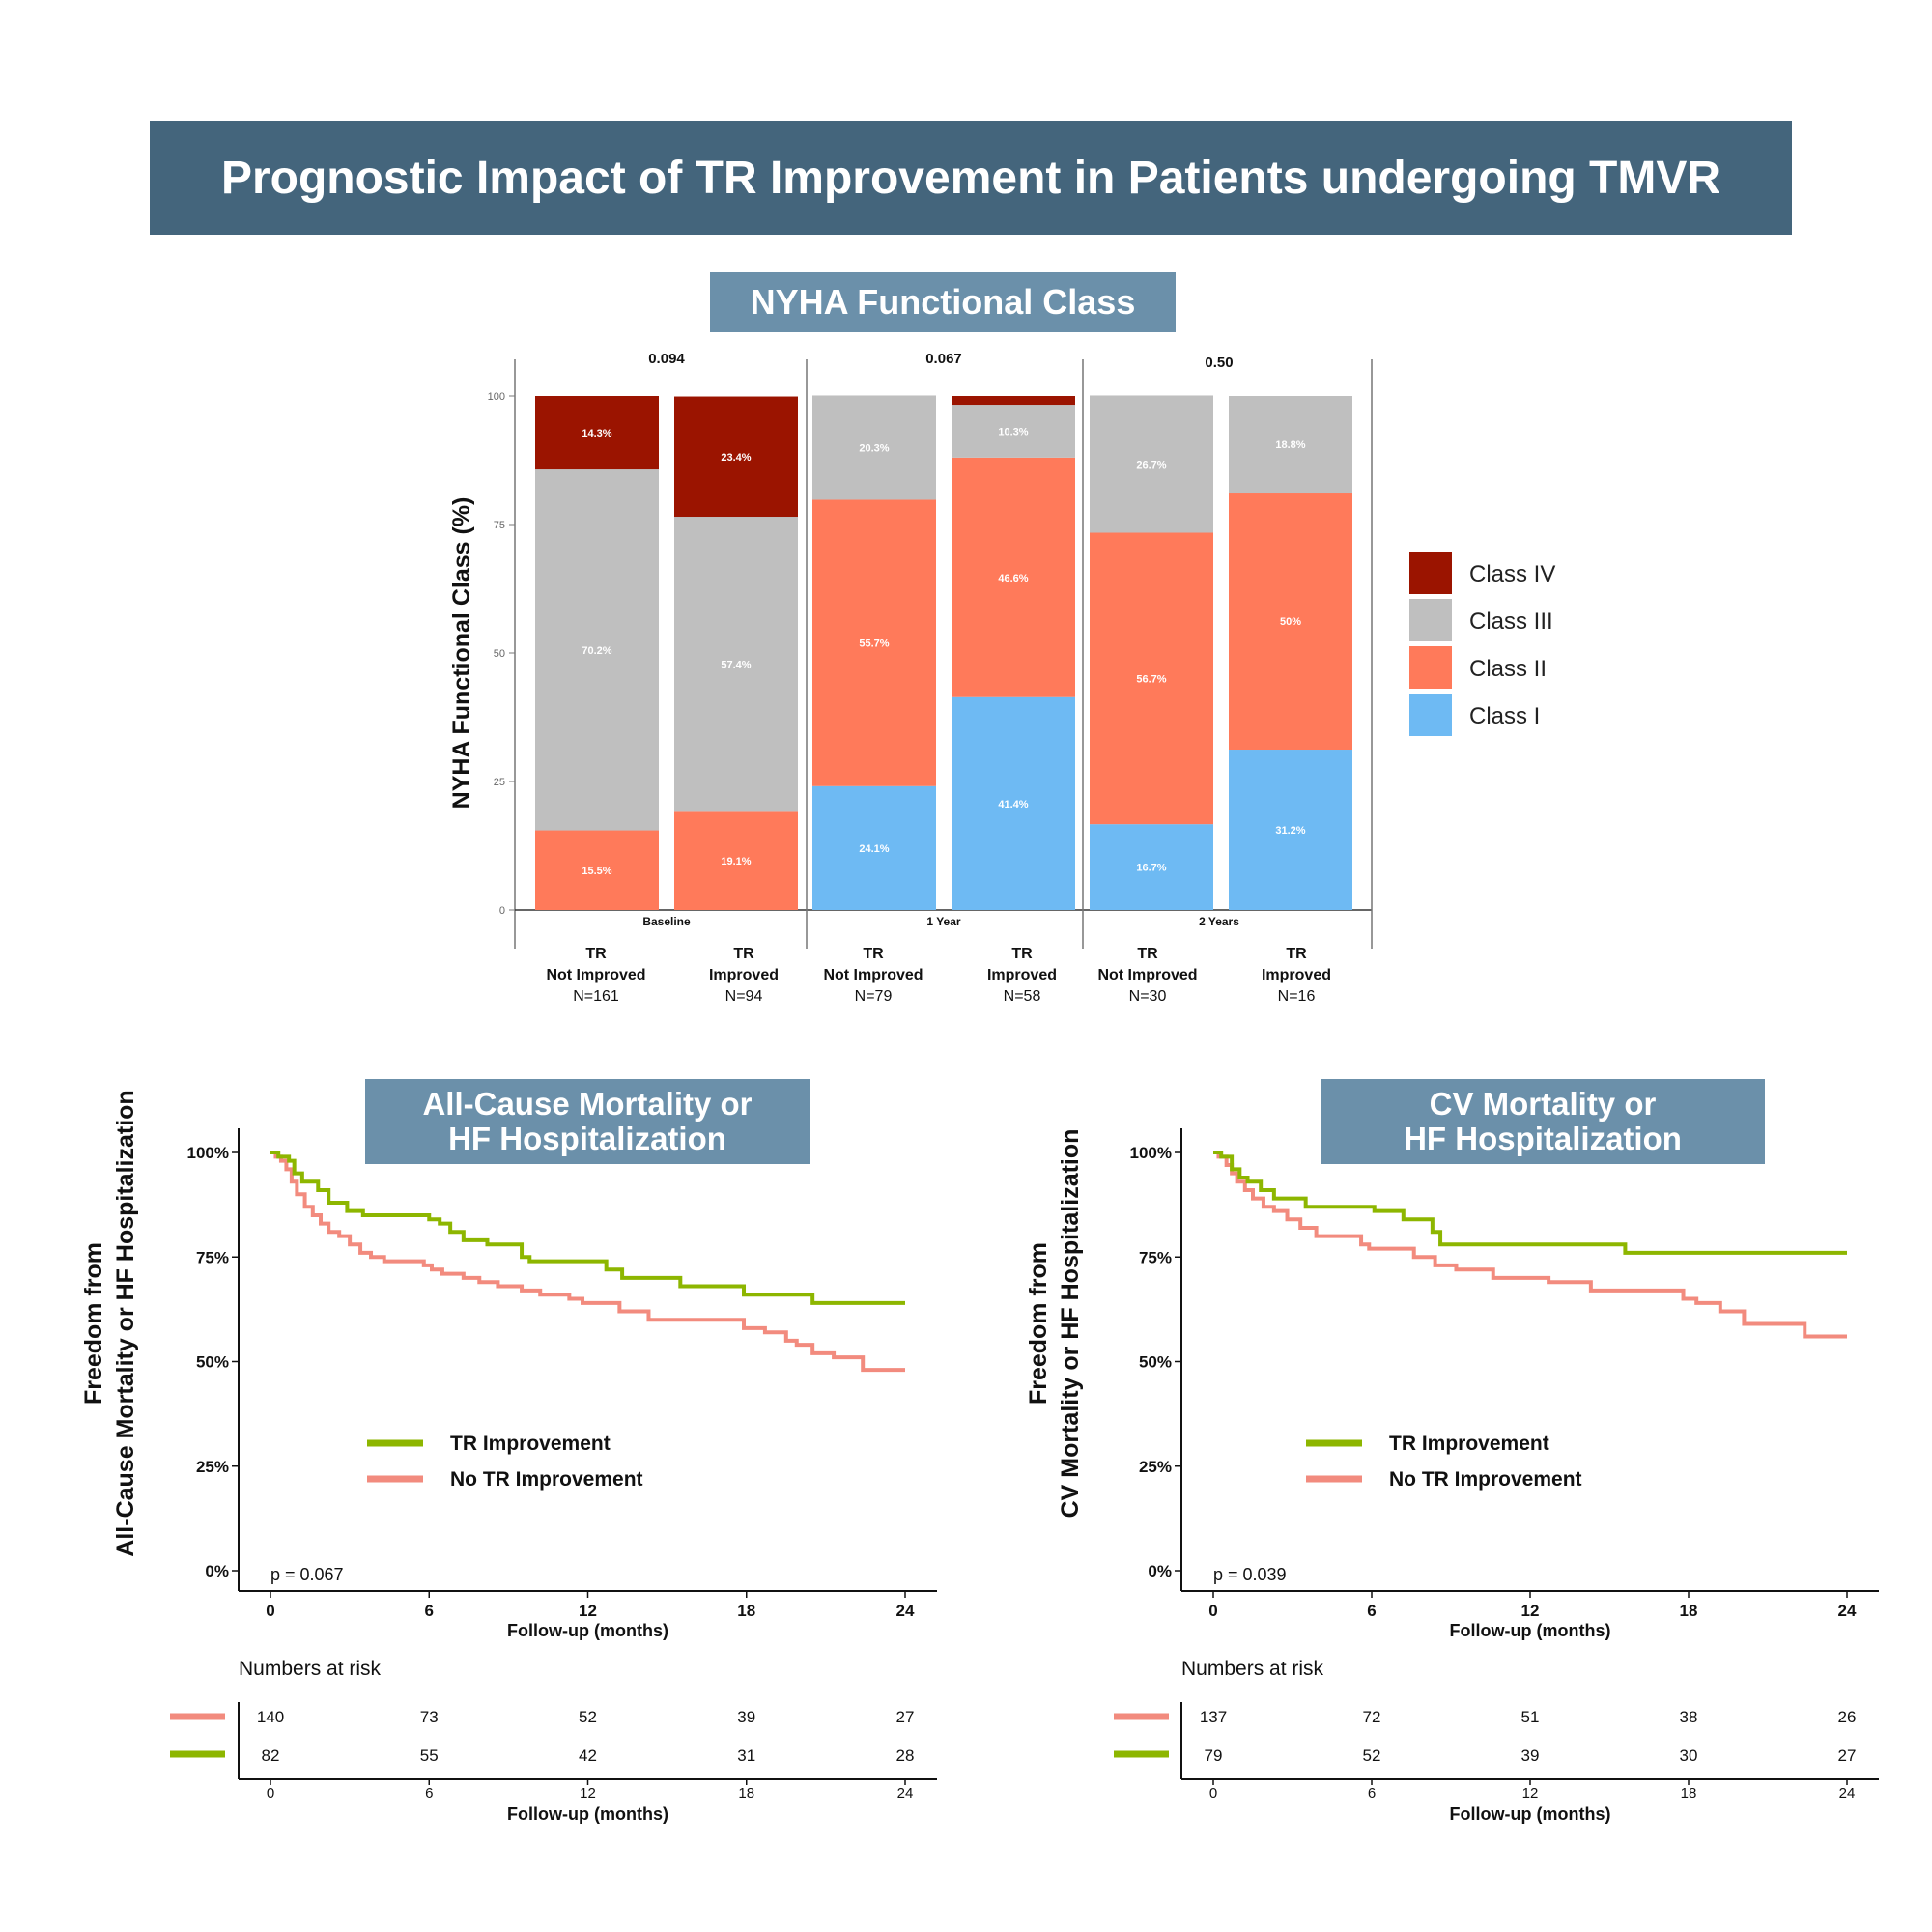 The image size is (1932, 1932). What do you see at coordinates (1512, 574) in the screenshot?
I see `nyha-legend-label: Class IV` at bounding box center [1512, 574].